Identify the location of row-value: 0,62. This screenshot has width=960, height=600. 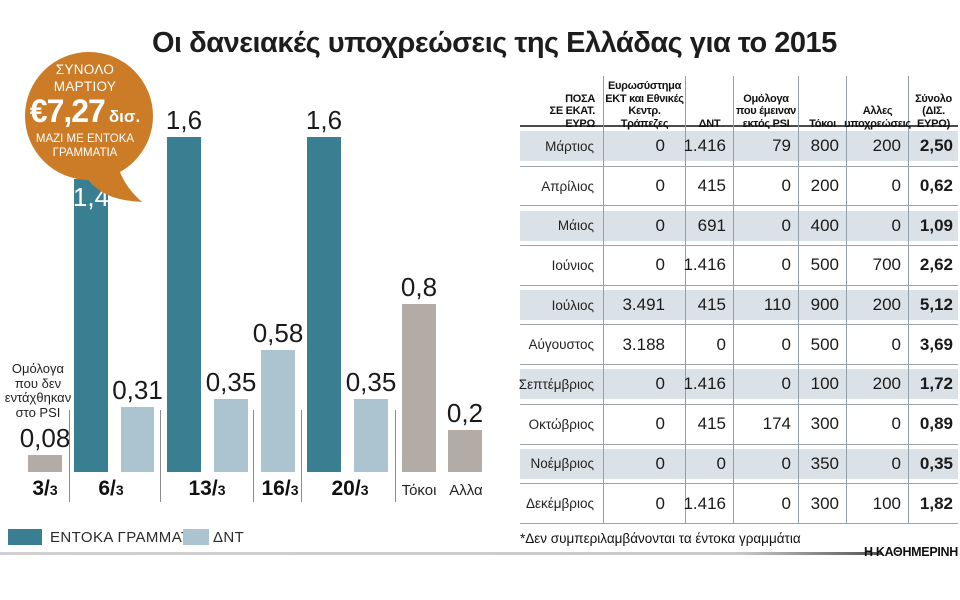
(936, 186).